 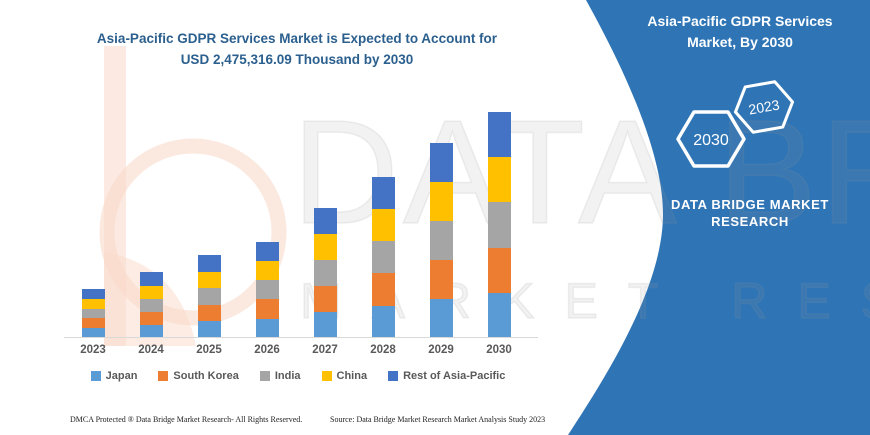 I want to click on hexagon-2023-label: 2023, so click(x=764, y=106).